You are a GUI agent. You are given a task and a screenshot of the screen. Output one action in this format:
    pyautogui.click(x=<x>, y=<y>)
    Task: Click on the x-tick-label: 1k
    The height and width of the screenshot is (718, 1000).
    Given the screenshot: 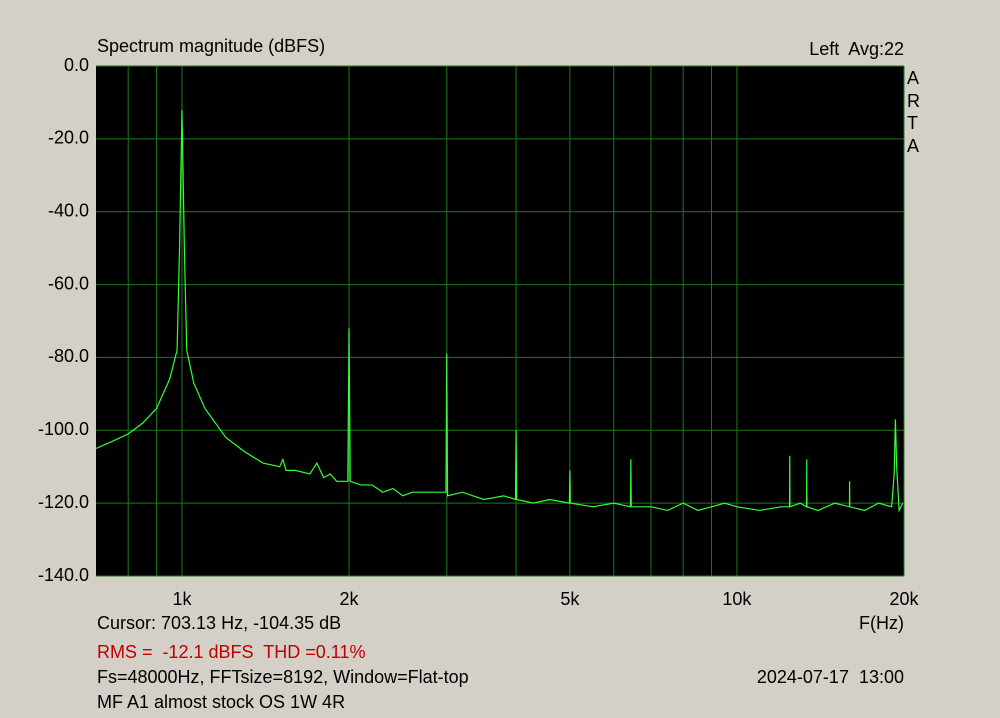 What is the action you would take?
    pyautogui.click(x=182, y=599)
    